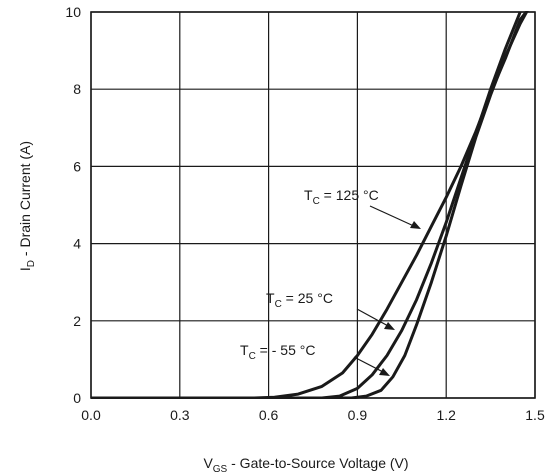 This screenshot has width=557, height=475. Describe the element at coordinates (341, 197) in the screenshot. I see `series-label-125: TC = 125 °C` at that location.